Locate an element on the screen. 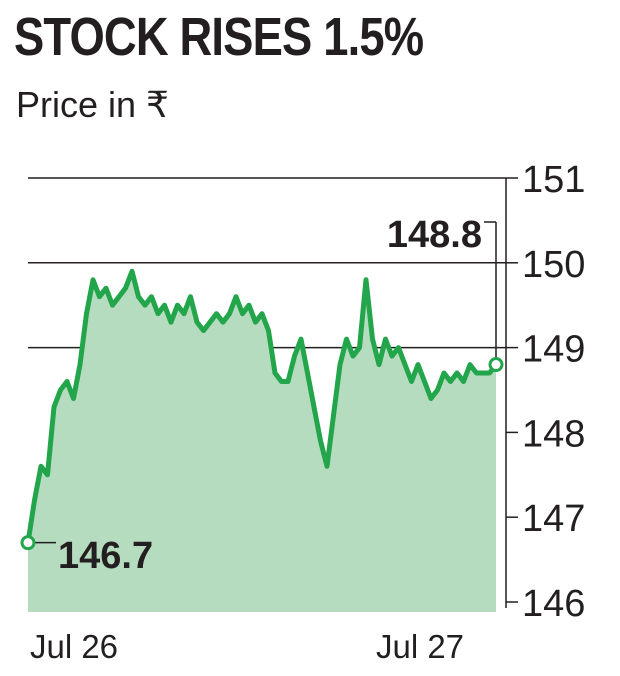 This screenshot has width=620, height=676. y-tick-label: 146 is located at coordinates (553, 604).